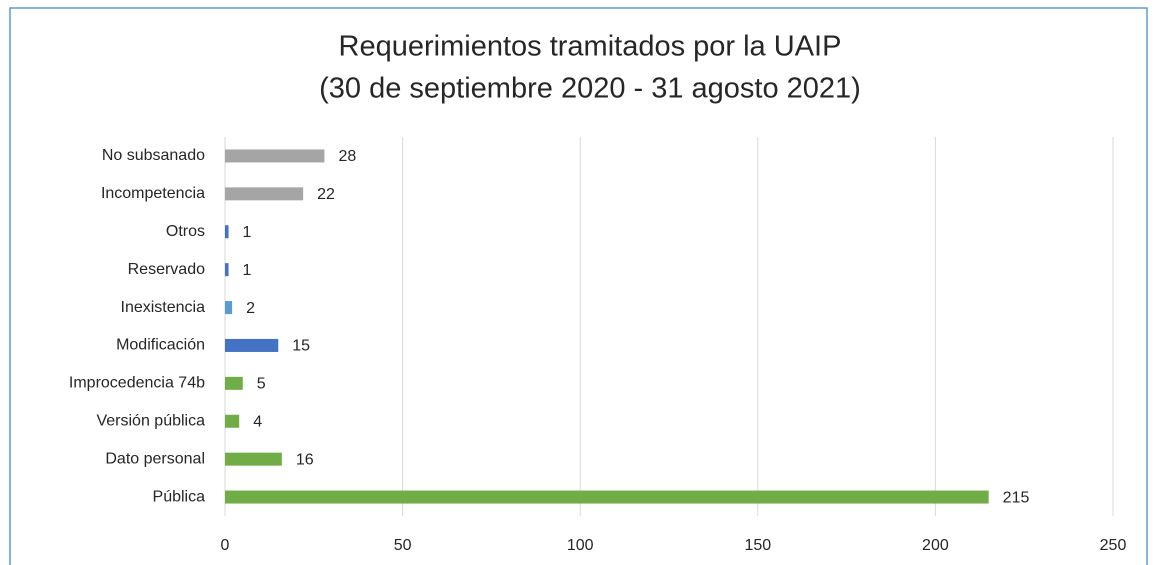  Describe the element at coordinates (137, 383) in the screenshot. I see `y-tick-label: Improcedencia 74b` at that location.